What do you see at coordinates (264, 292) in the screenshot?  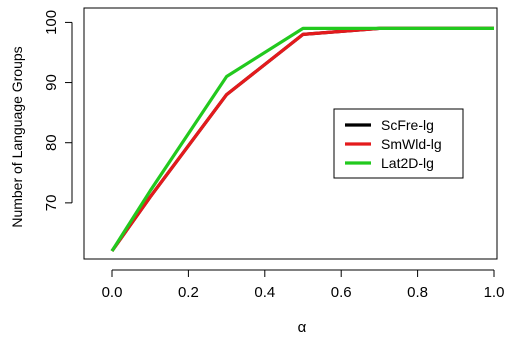 I see `x-tick-label: 0.4` at bounding box center [264, 292].